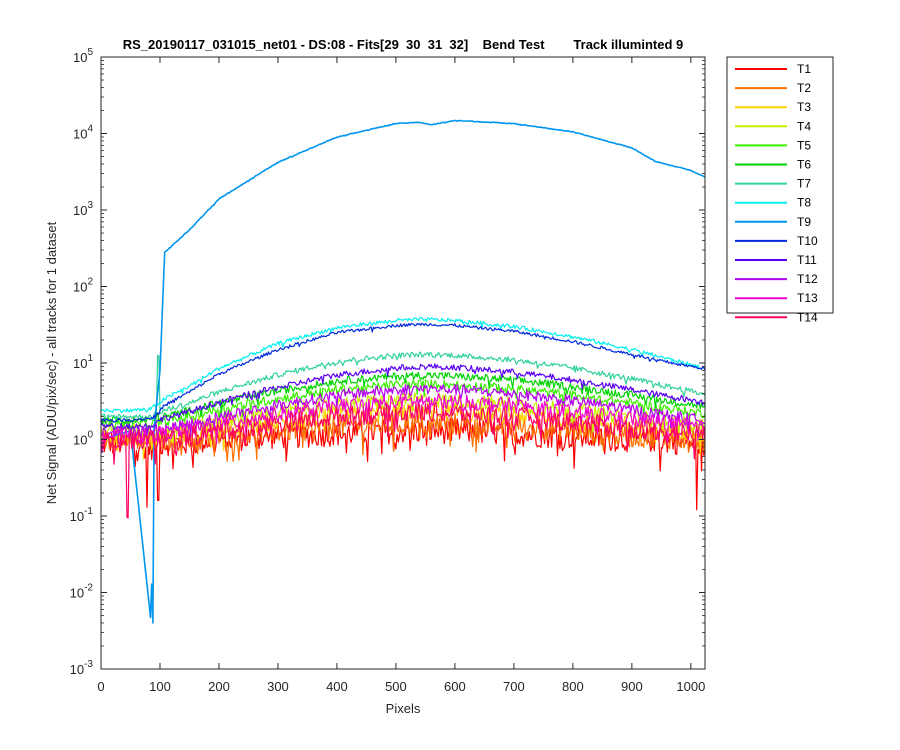 Image resolution: width=900 pixels, height=750 pixels. I want to click on legend-entry-t10: T10, so click(807, 241).